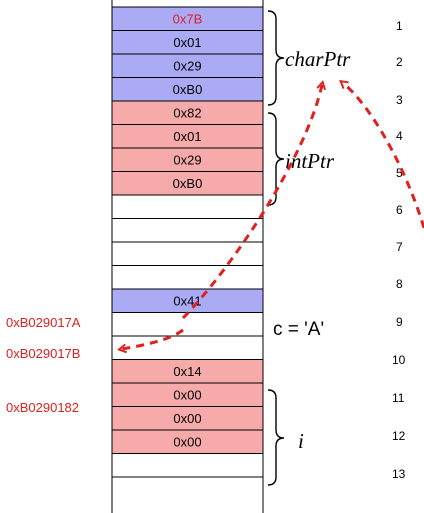 The height and width of the screenshot is (513, 424). I want to click on memory-cell-value: 0x82, so click(187, 113).